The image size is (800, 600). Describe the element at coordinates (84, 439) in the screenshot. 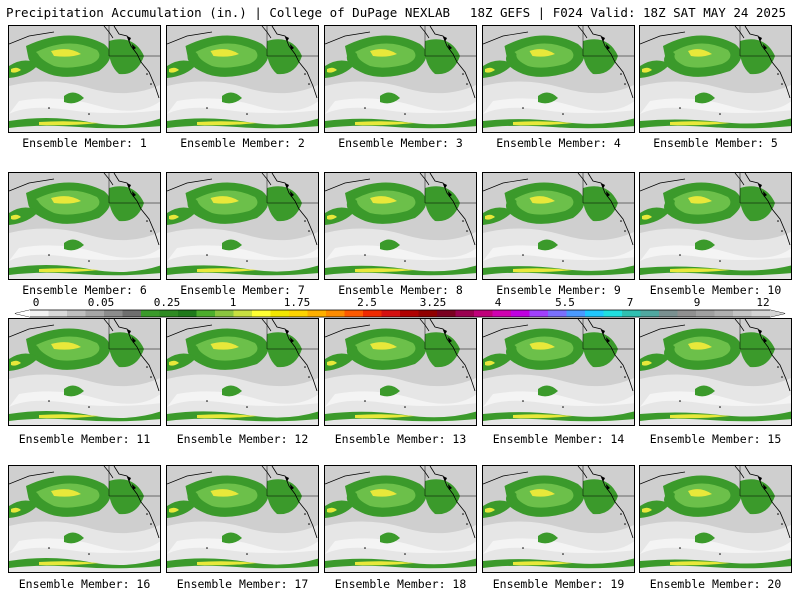

I see `ensemble-member-label: Ensemble Member: 11` at that location.